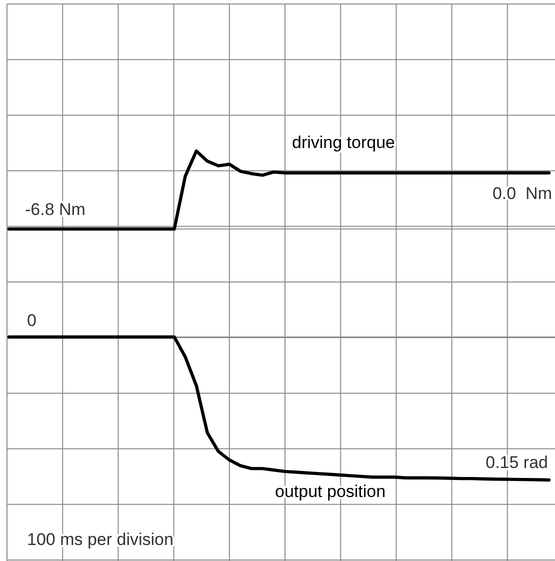 The image size is (555, 561). I want to click on series-label: driving torque, so click(344, 142).